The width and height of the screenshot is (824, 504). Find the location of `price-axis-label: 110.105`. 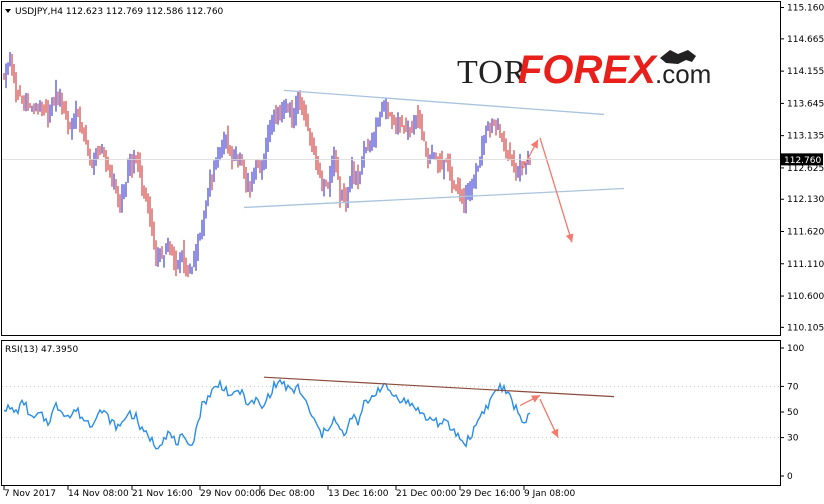

price-axis-label: 110.105 is located at coordinates (805, 328).